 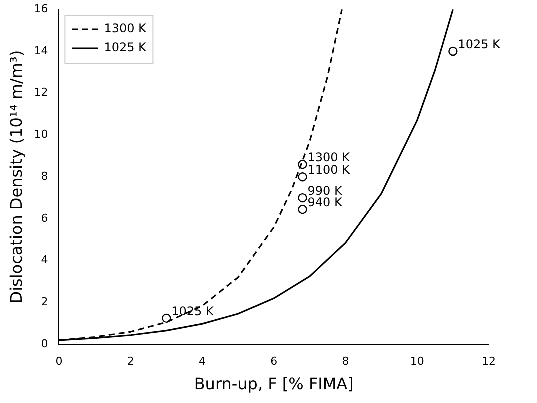 I want to click on annotation: 940 K, so click(x=326, y=203).